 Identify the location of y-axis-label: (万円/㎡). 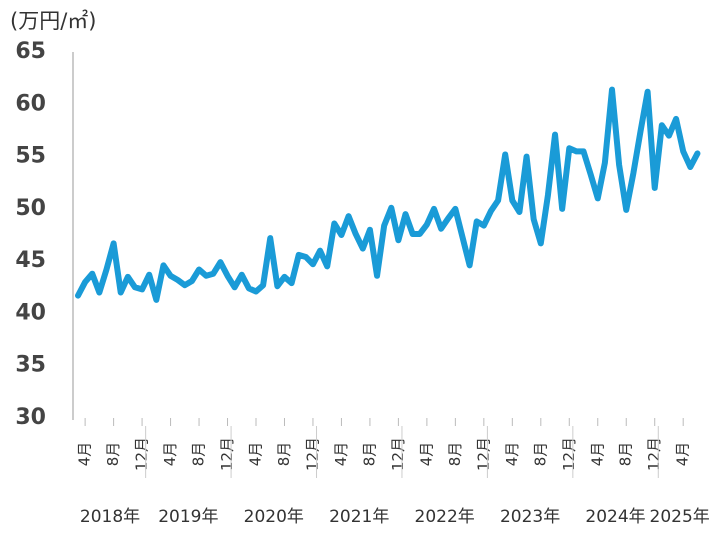
(53, 21).